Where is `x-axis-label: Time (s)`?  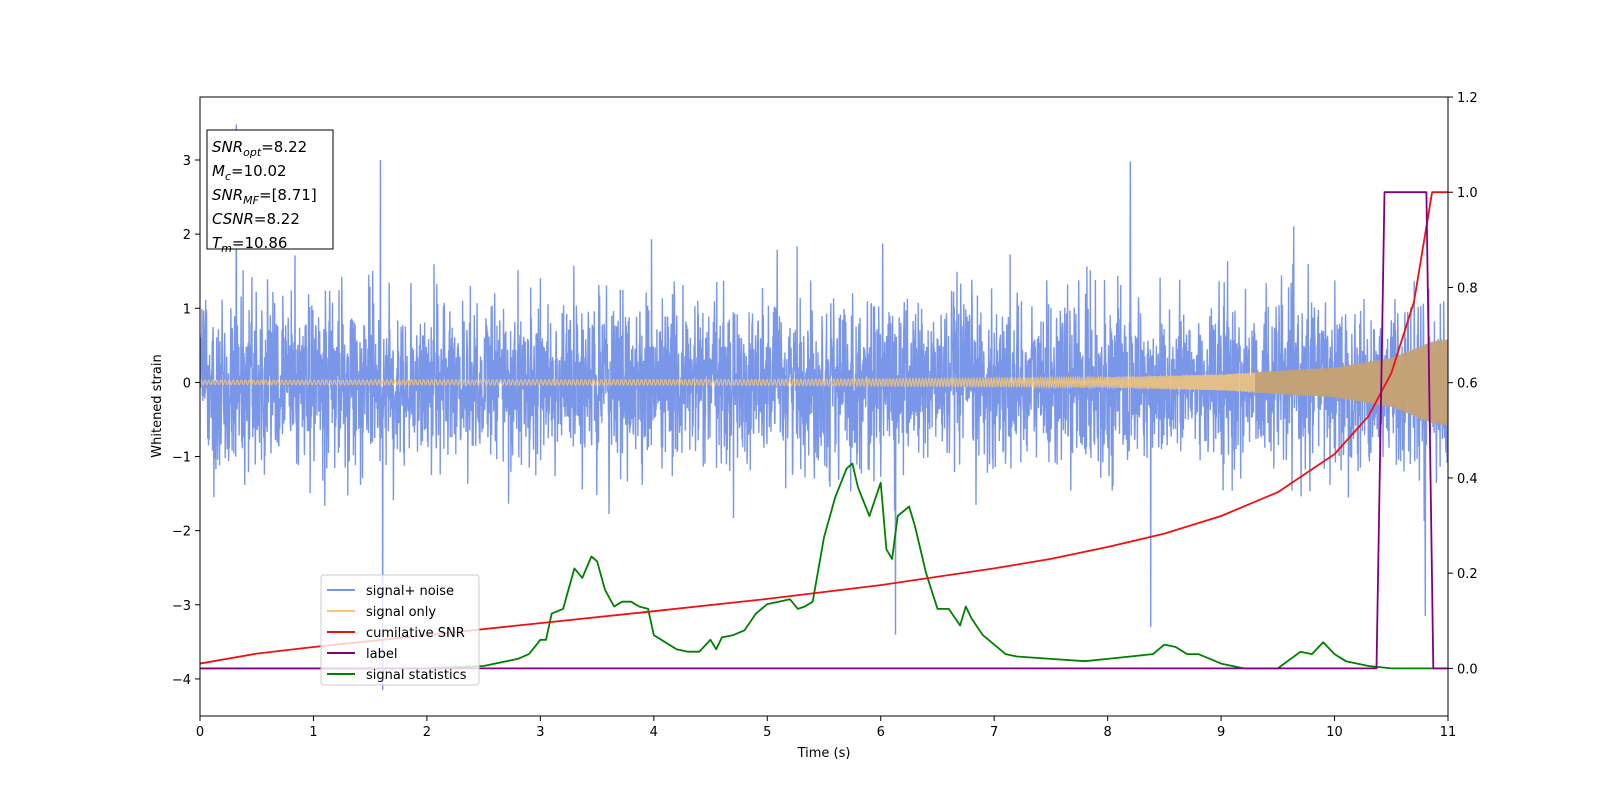 x-axis-label: Time (s) is located at coordinates (824, 753).